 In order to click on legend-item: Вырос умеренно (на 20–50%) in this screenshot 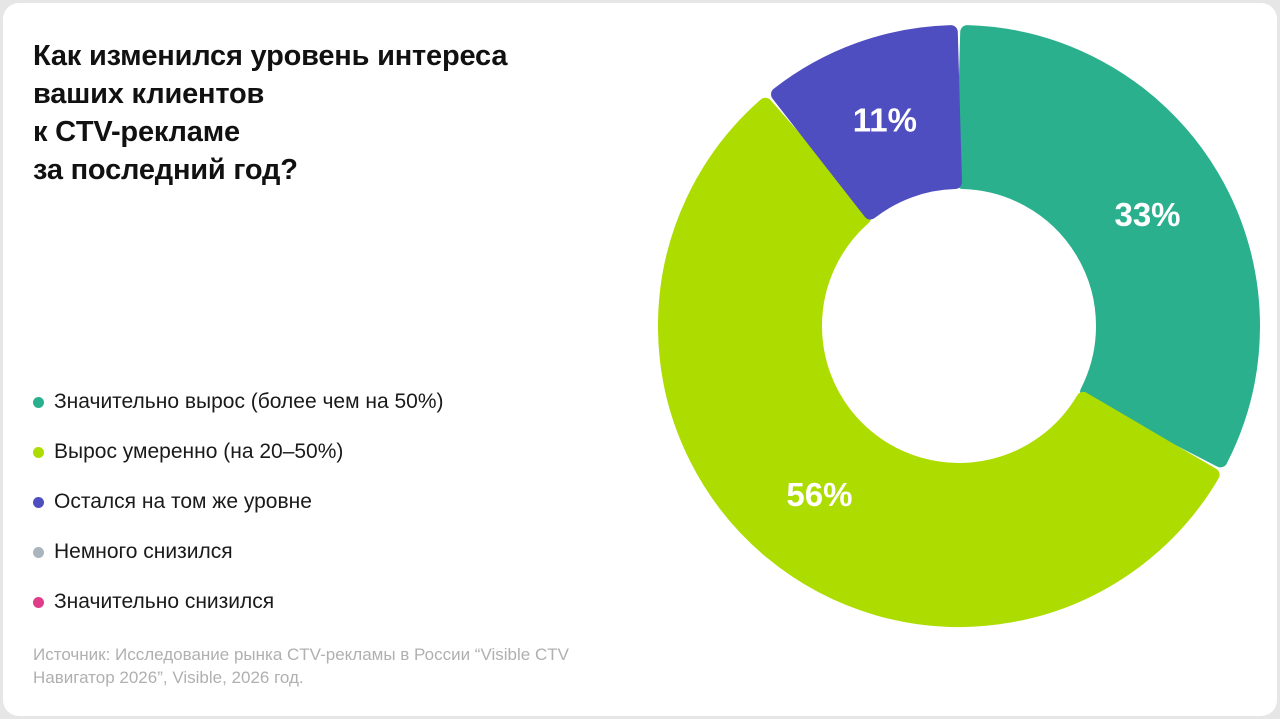, I will do `click(238, 452)`.